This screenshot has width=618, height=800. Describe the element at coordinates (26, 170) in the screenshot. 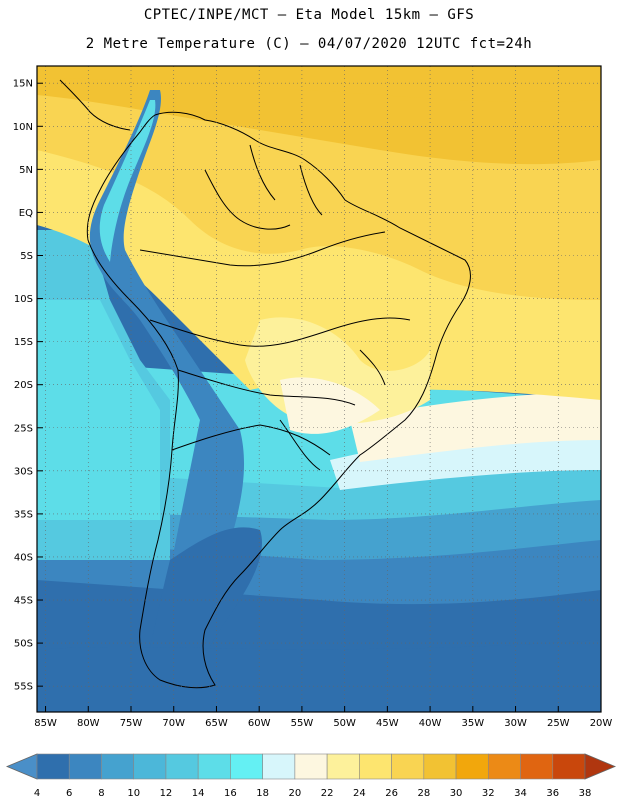

I see `lat-tick-label: 5N` at that location.